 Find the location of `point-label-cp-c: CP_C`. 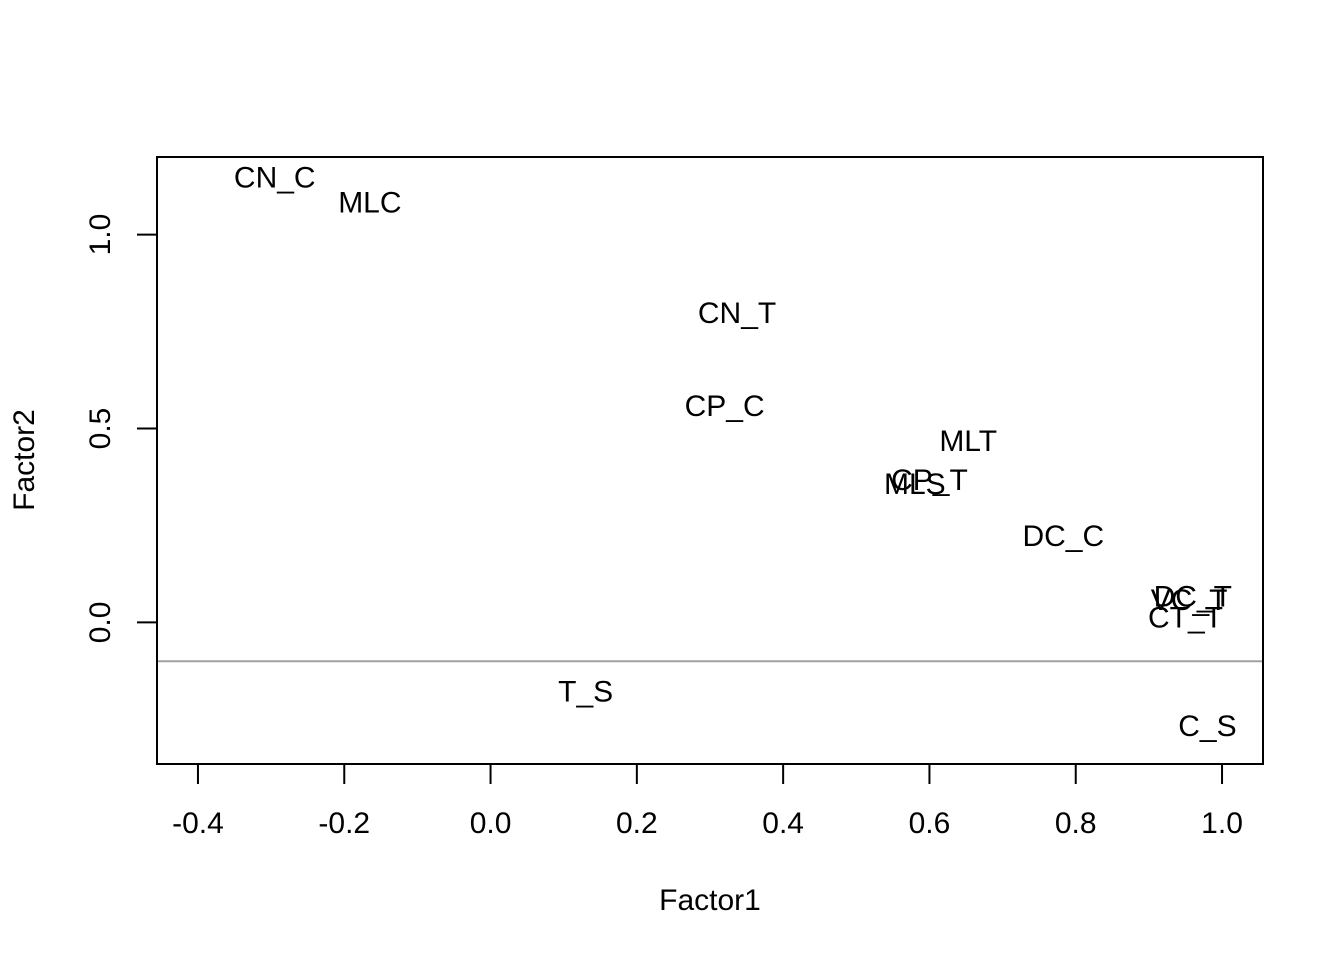

point-label-cp-c: CP_C is located at coordinates (725, 406).